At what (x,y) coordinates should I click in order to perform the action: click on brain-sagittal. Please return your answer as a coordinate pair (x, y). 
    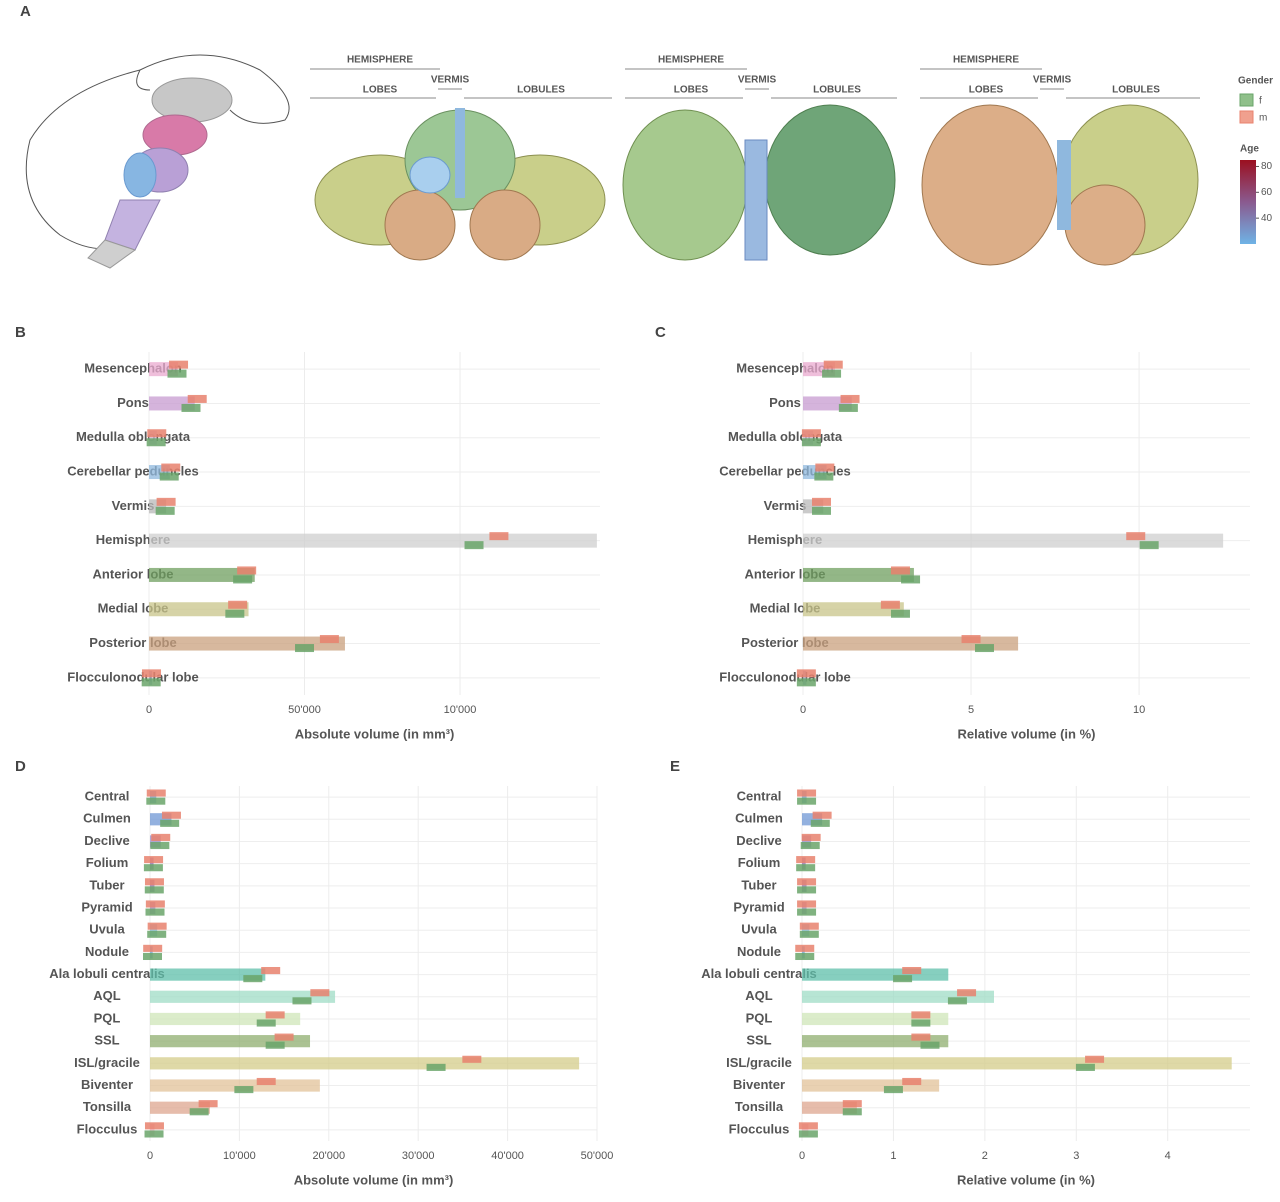
    Looking at the image, I should click on (157, 161).